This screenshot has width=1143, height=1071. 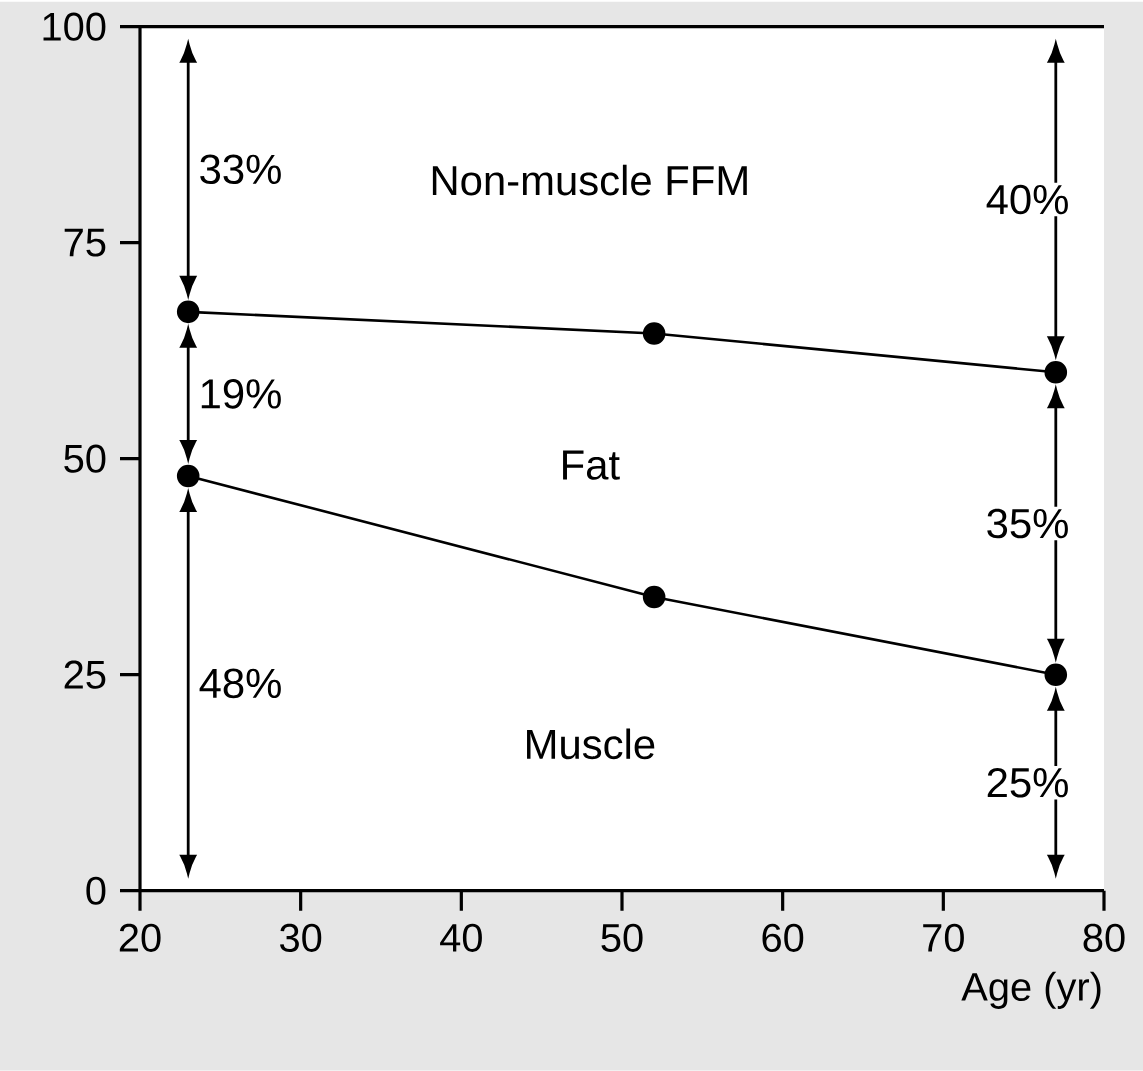 I want to click on x-tick-label: 30, so click(x=301, y=938).